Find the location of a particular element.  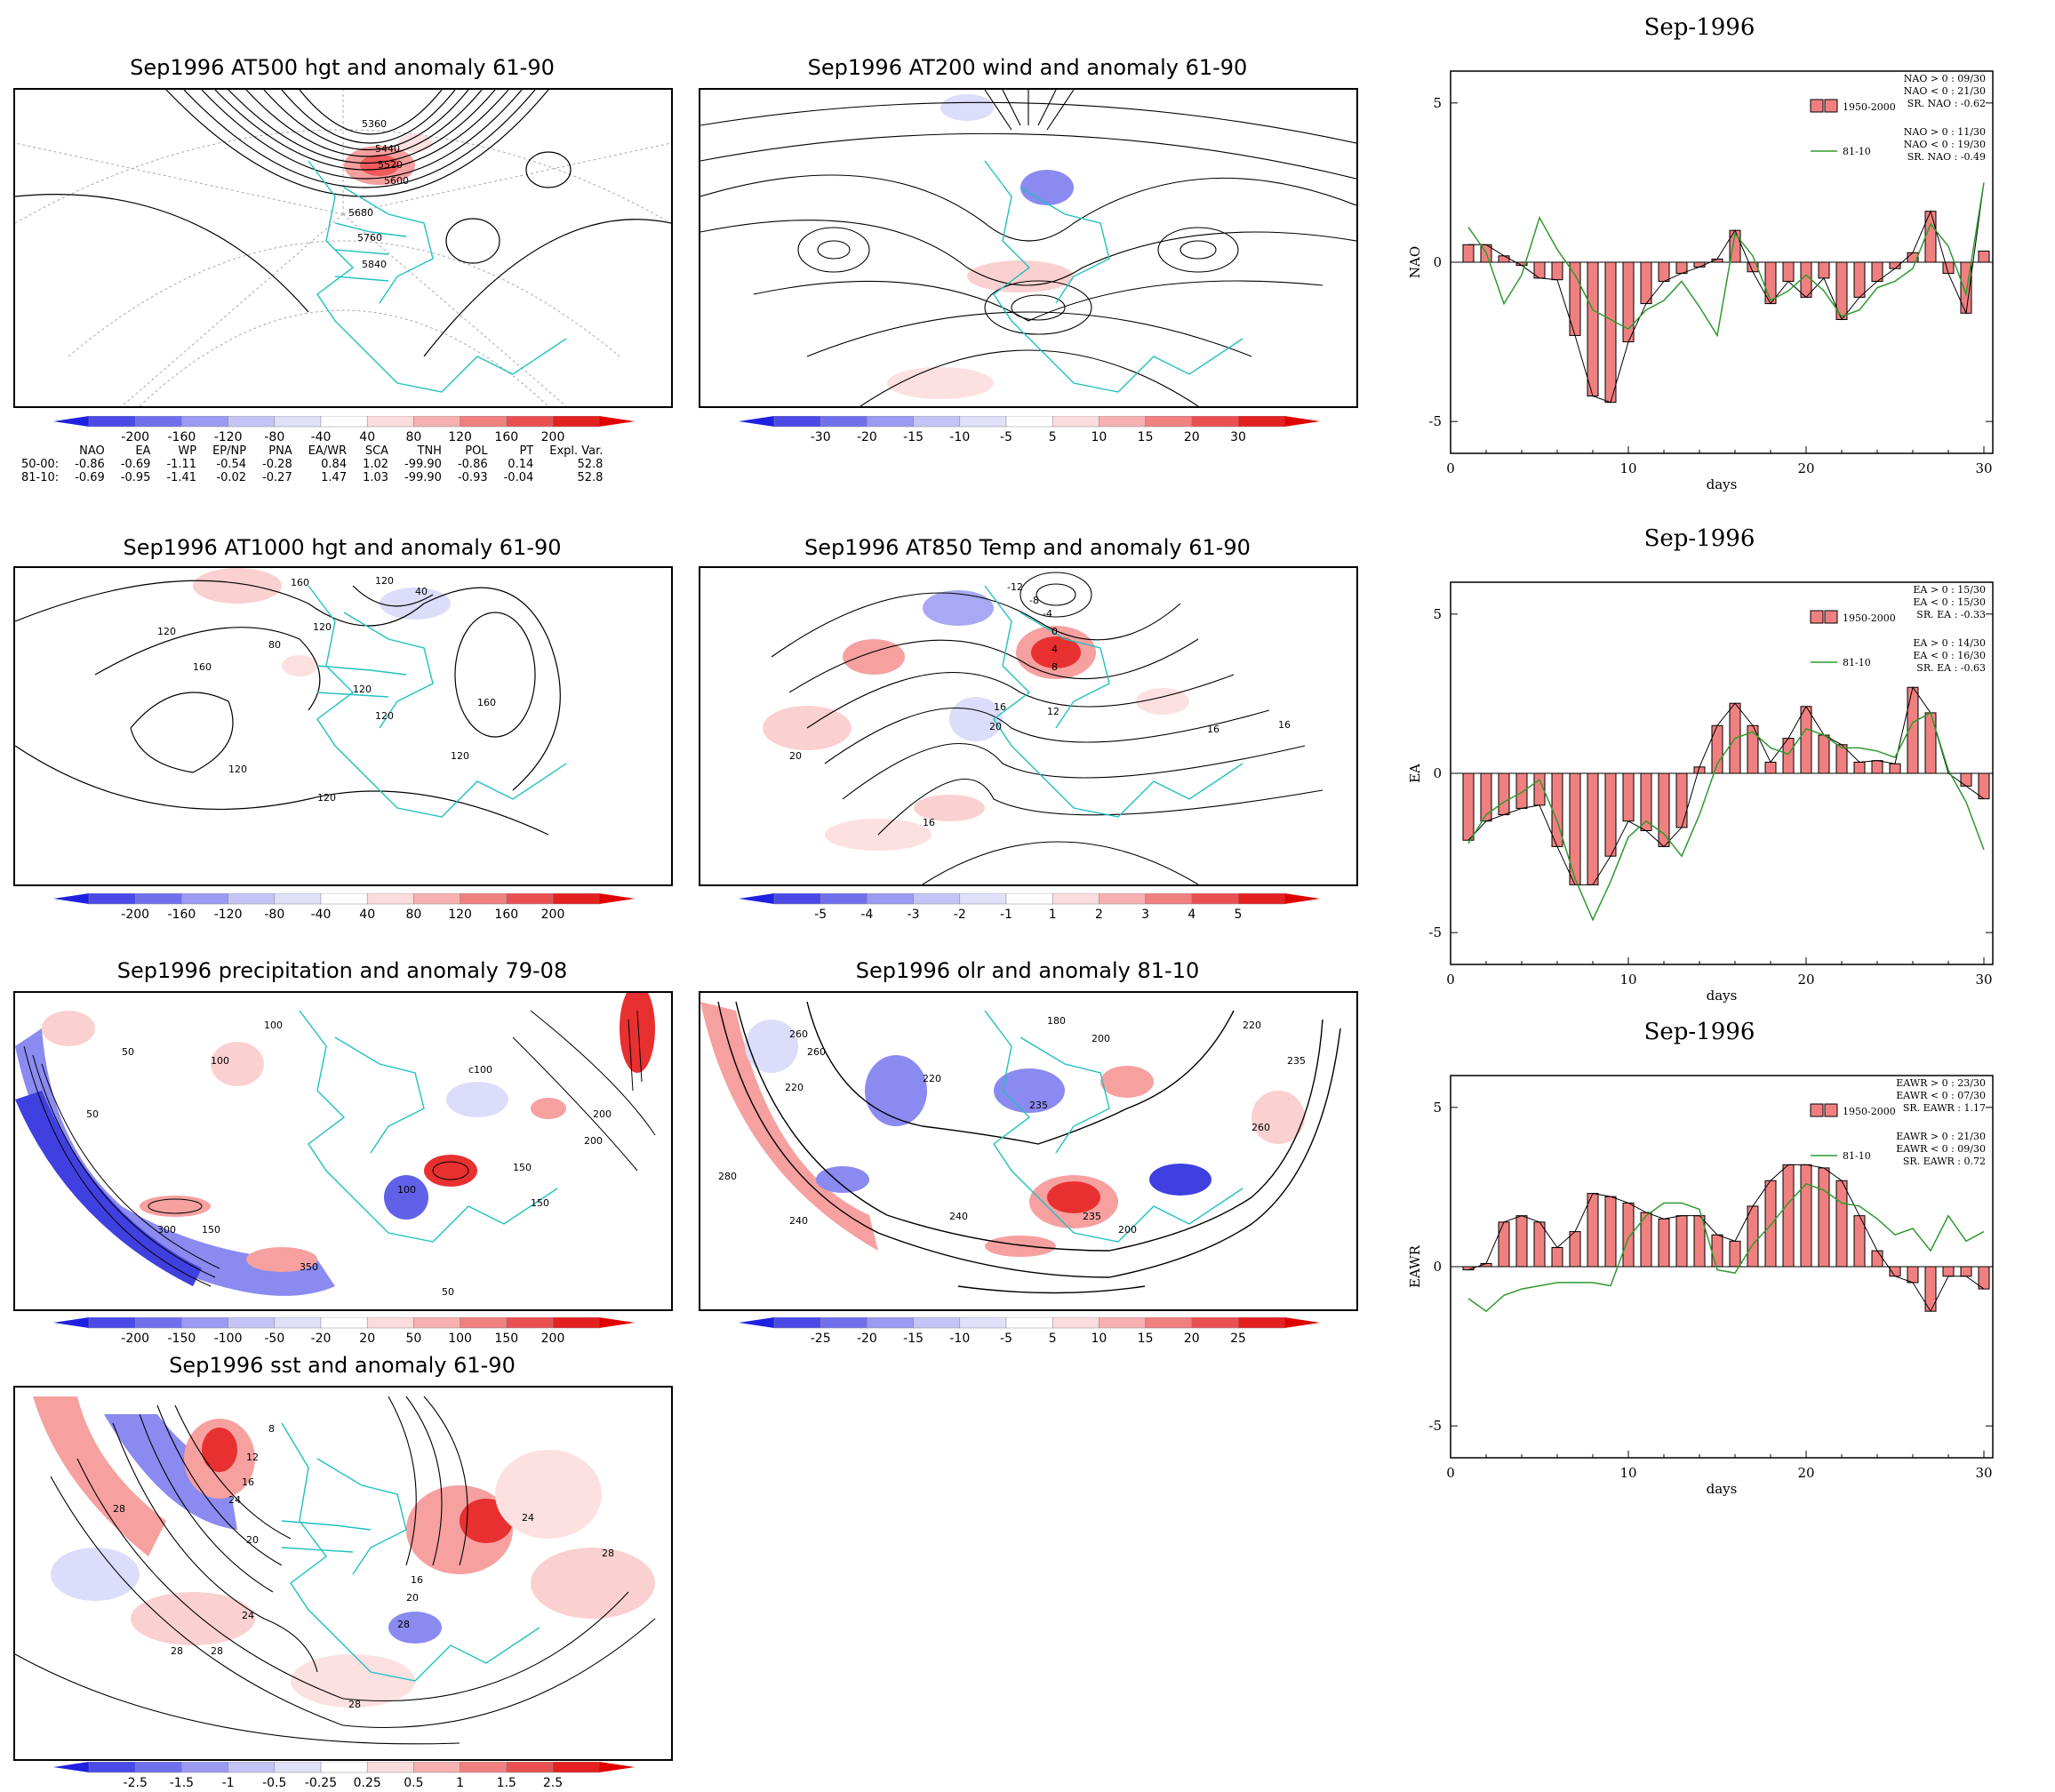

index-value: -0.69 is located at coordinates (90, 477).